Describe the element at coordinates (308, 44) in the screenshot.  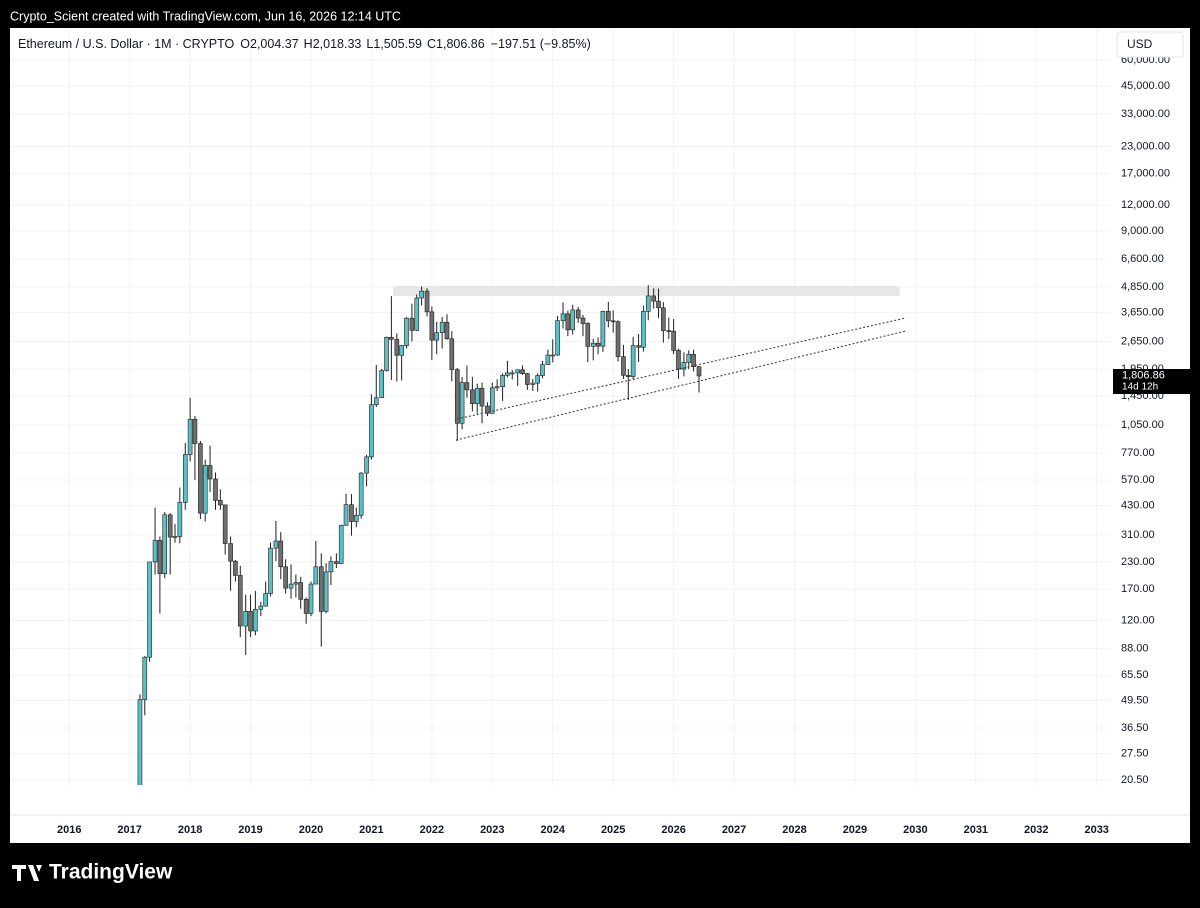
I see `legend-key: H` at that location.